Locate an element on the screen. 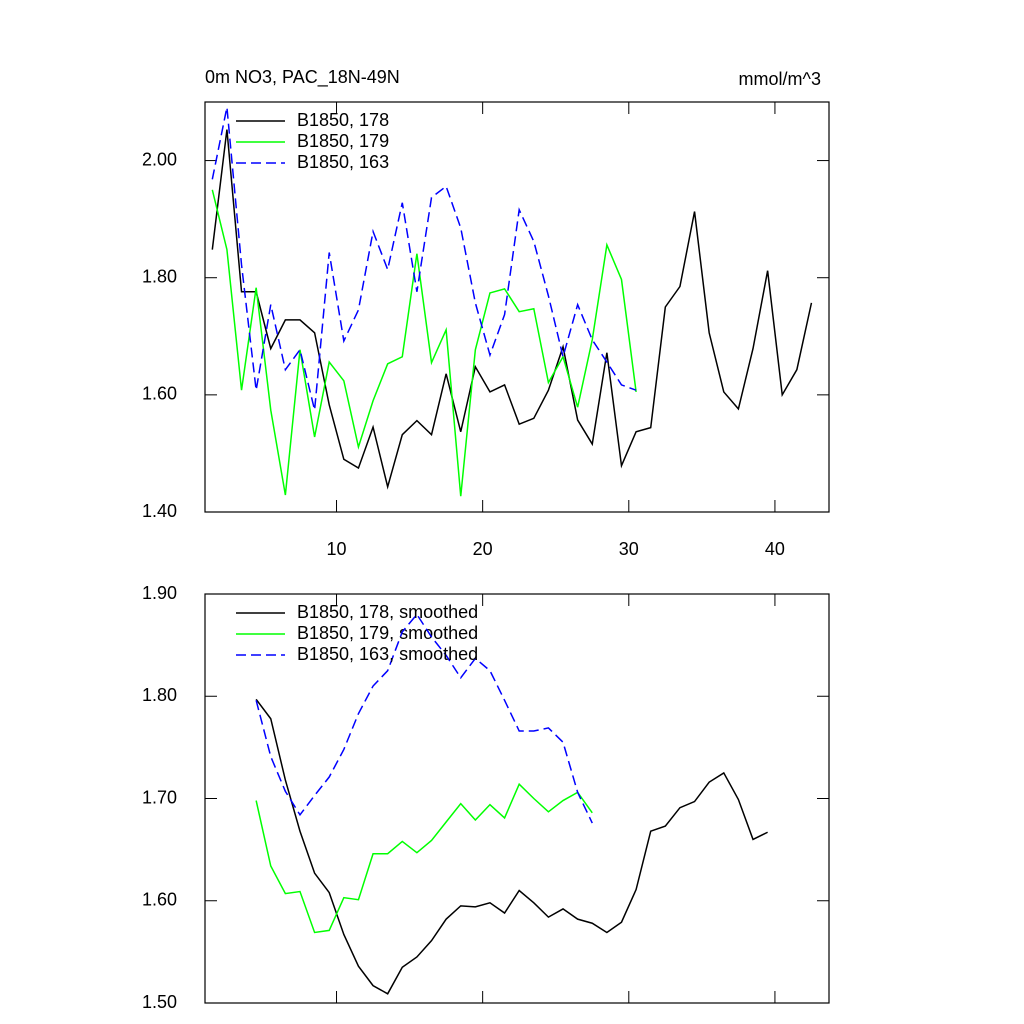 The image size is (1024, 1024). y-tick-label: 1.70 is located at coordinates (159, 797).